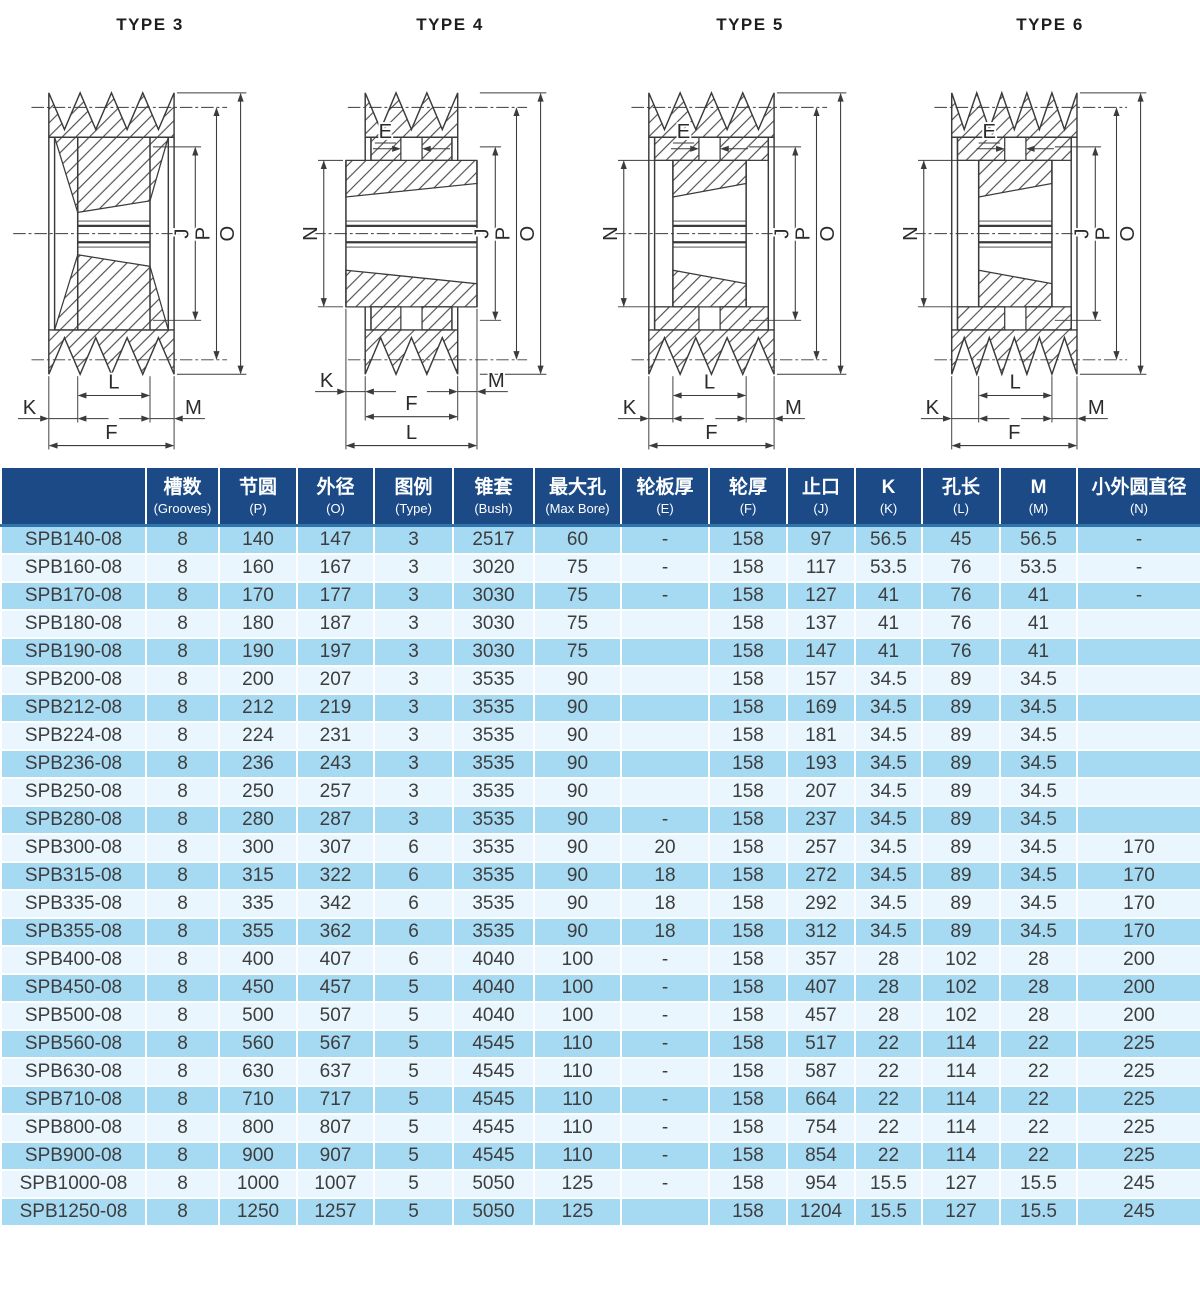 The height and width of the screenshot is (1289, 1200). Describe the element at coordinates (888, 651) in the screenshot. I see `value-cell: 41` at that location.